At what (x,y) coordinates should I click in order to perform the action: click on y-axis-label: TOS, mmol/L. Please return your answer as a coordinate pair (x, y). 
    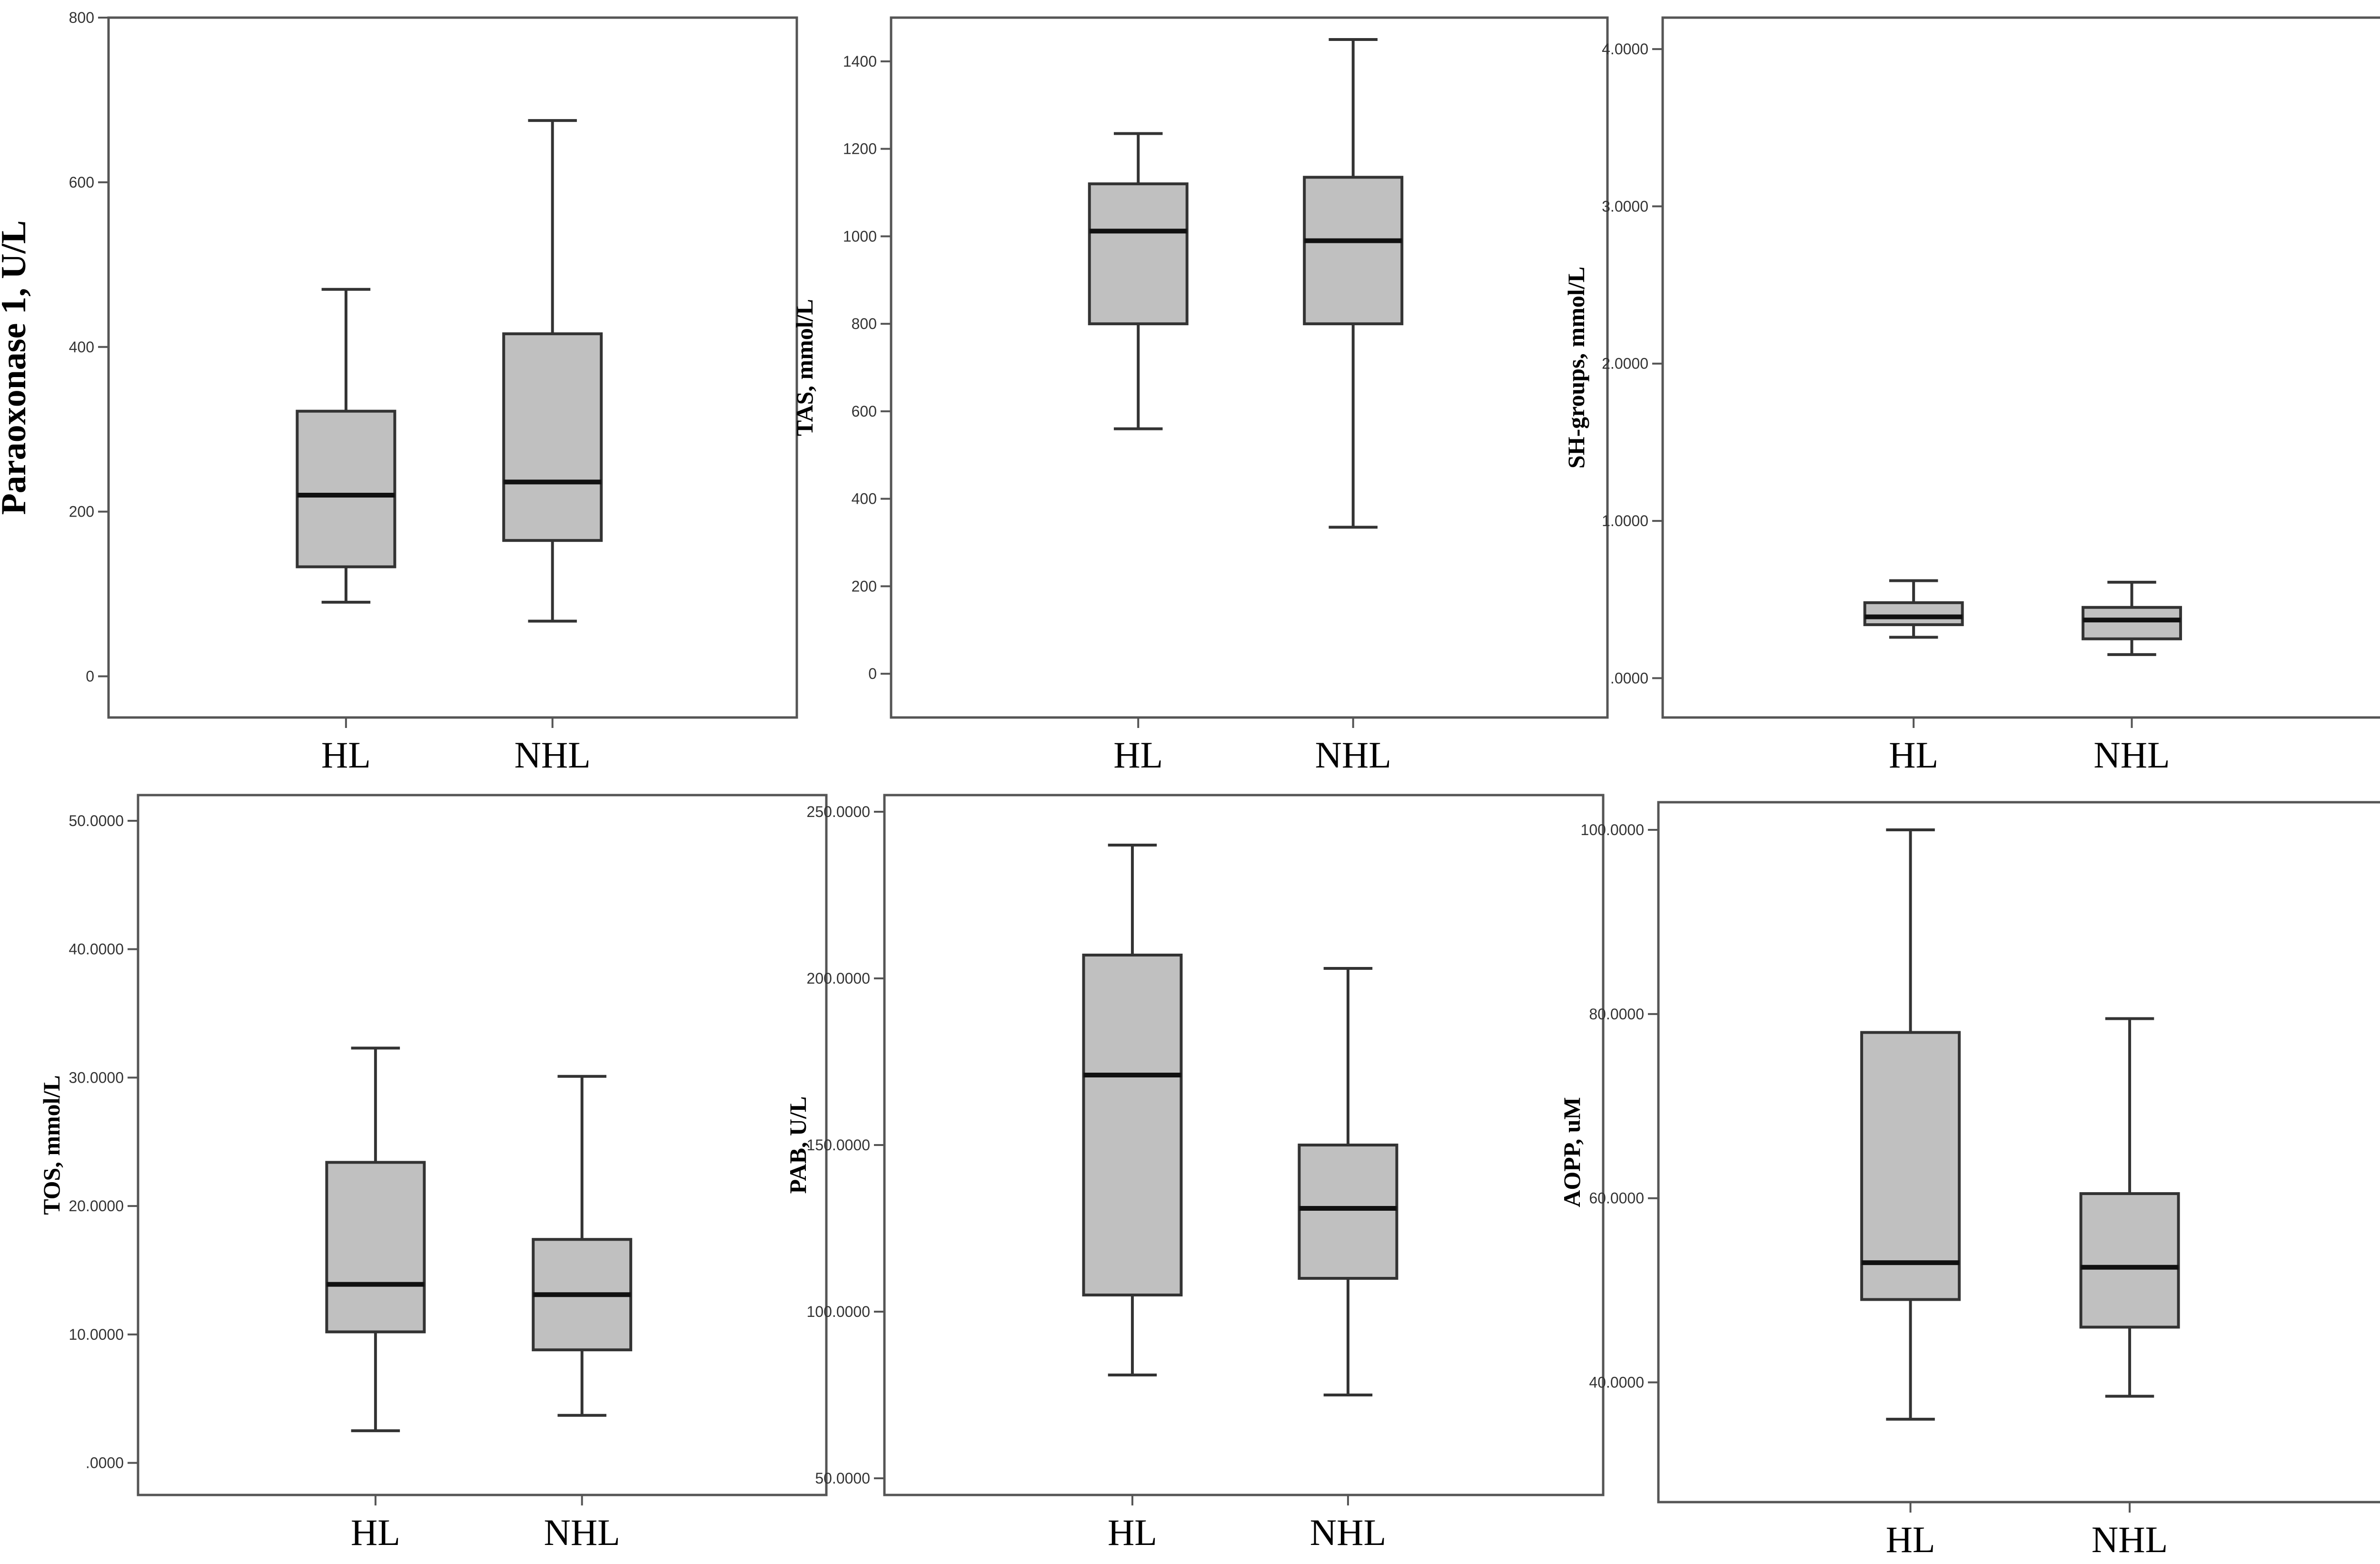
    Looking at the image, I should click on (51, 1145).